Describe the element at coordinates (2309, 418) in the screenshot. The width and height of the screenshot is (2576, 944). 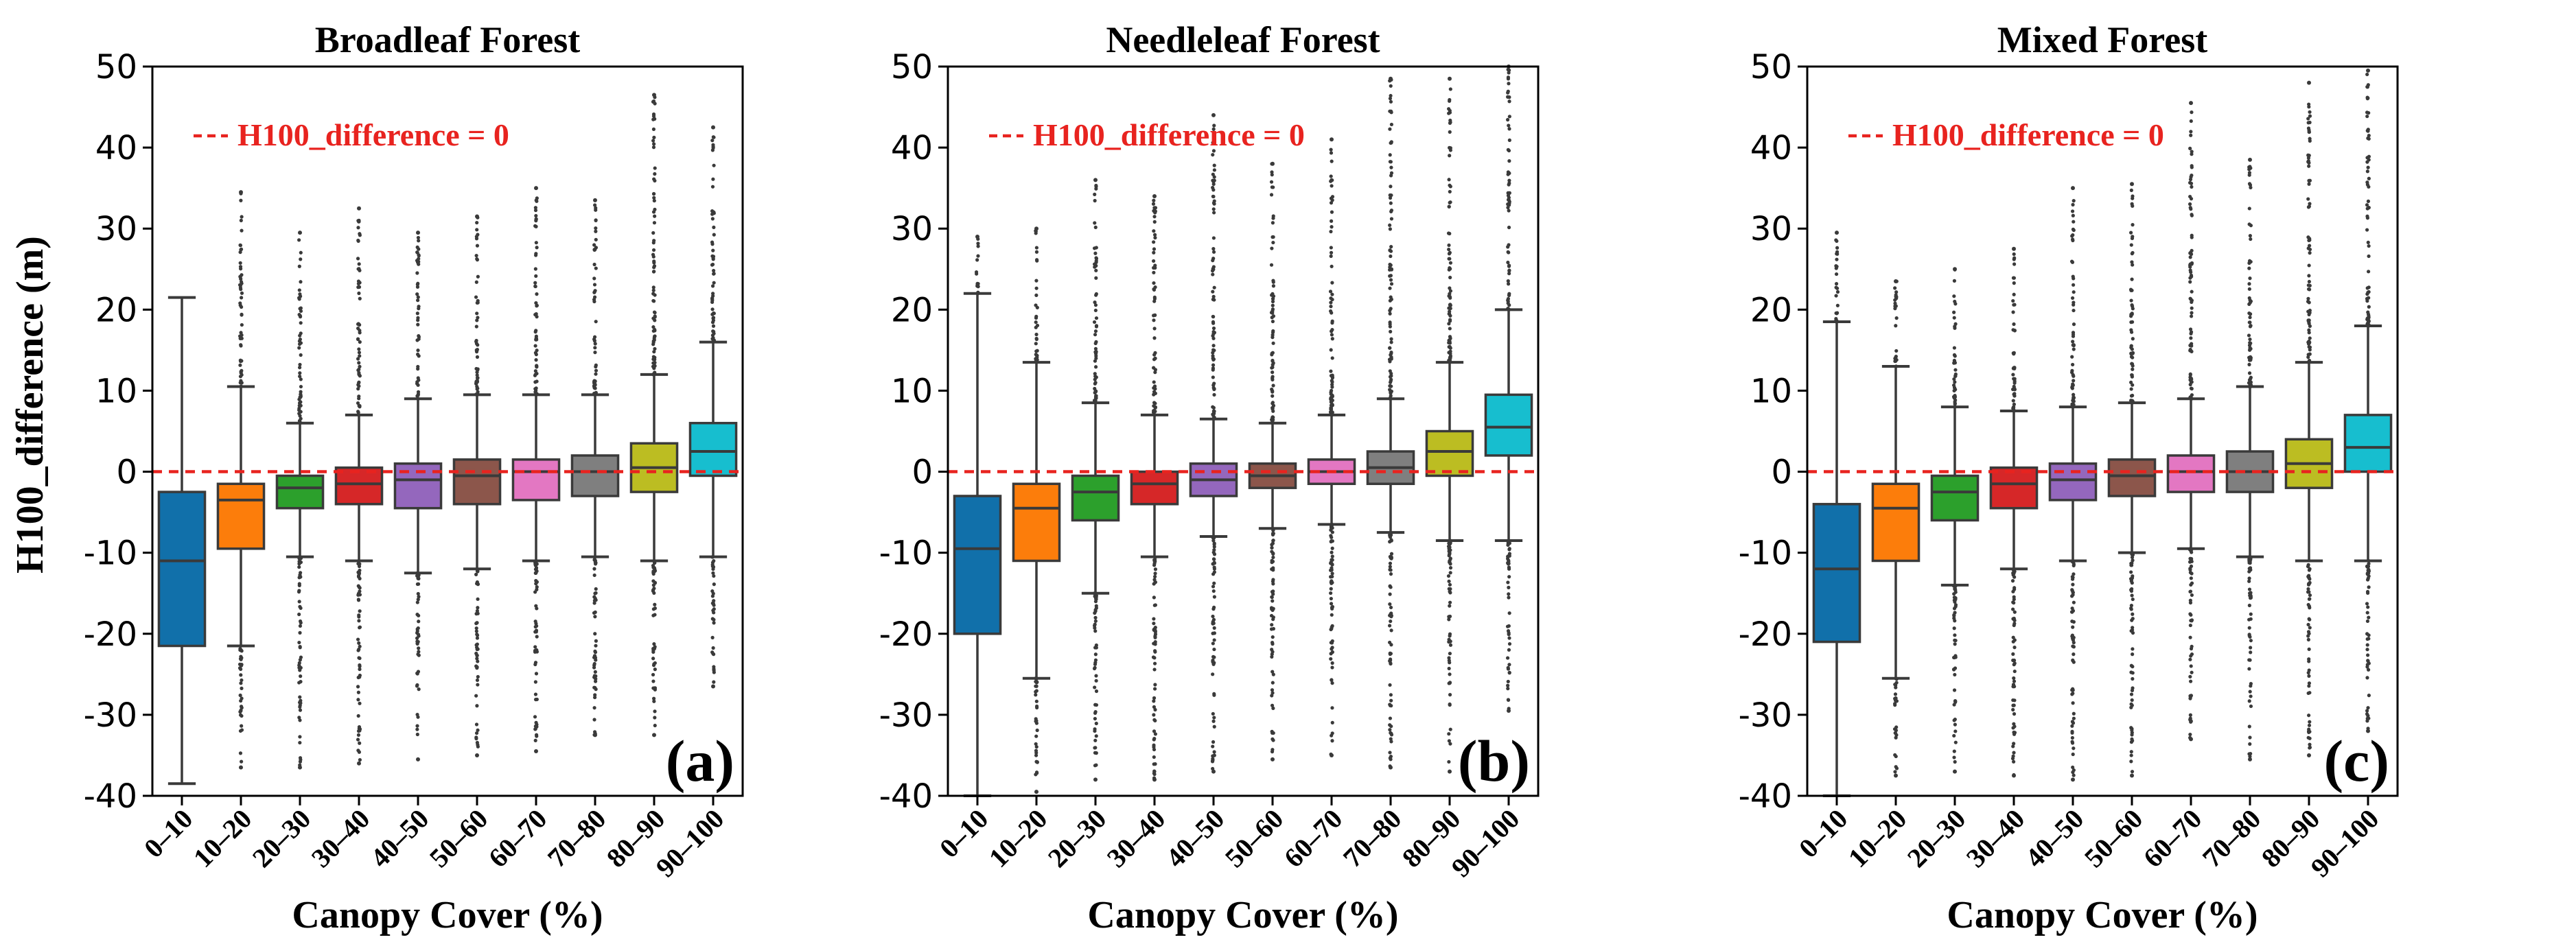
I see `box-80–90` at that location.